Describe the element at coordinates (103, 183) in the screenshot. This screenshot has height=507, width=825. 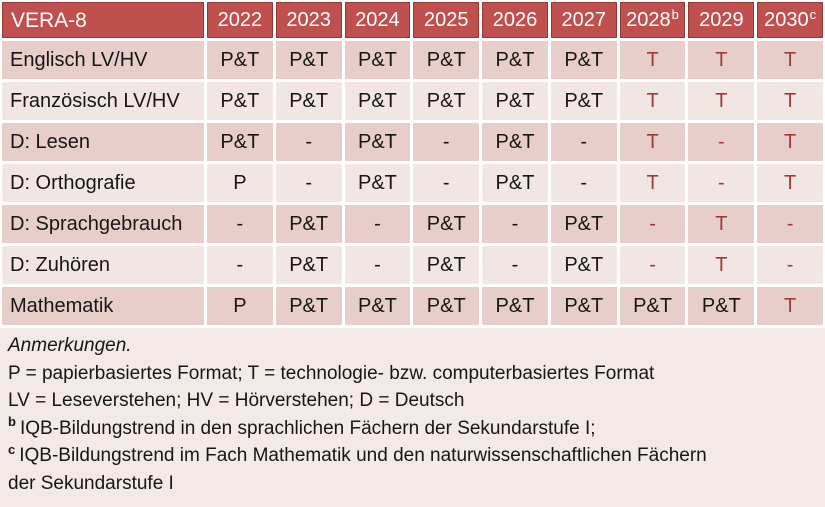
I see `row-label: D: Orthografie` at that location.